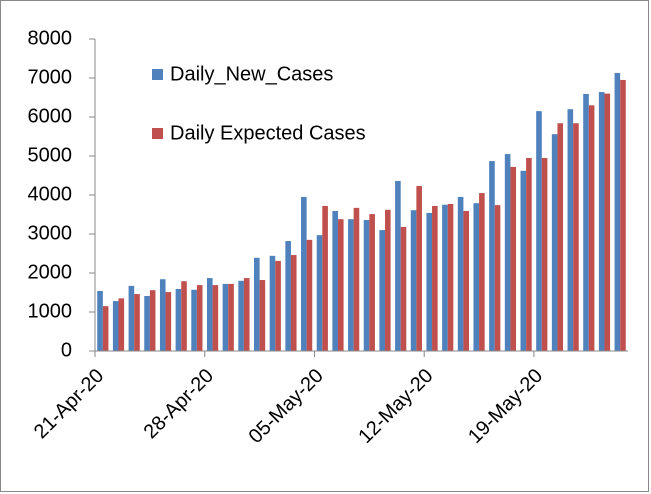 The width and height of the screenshot is (651, 494). What do you see at coordinates (251, 74) in the screenshot?
I see `legend-label: Daily_New_Cases` at bounding box center [251, 74].